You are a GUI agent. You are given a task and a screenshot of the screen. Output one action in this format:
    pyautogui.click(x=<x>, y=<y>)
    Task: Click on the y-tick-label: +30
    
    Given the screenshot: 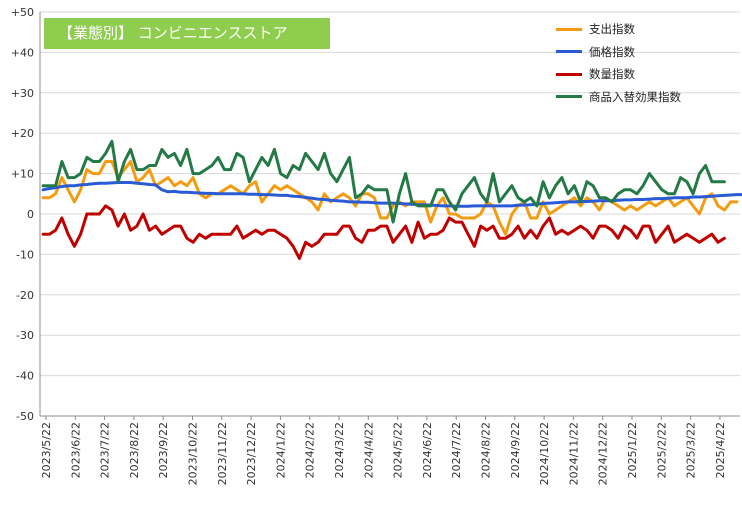 What is the action you would take?
    pyautogui.click(x=22, y=93)
    